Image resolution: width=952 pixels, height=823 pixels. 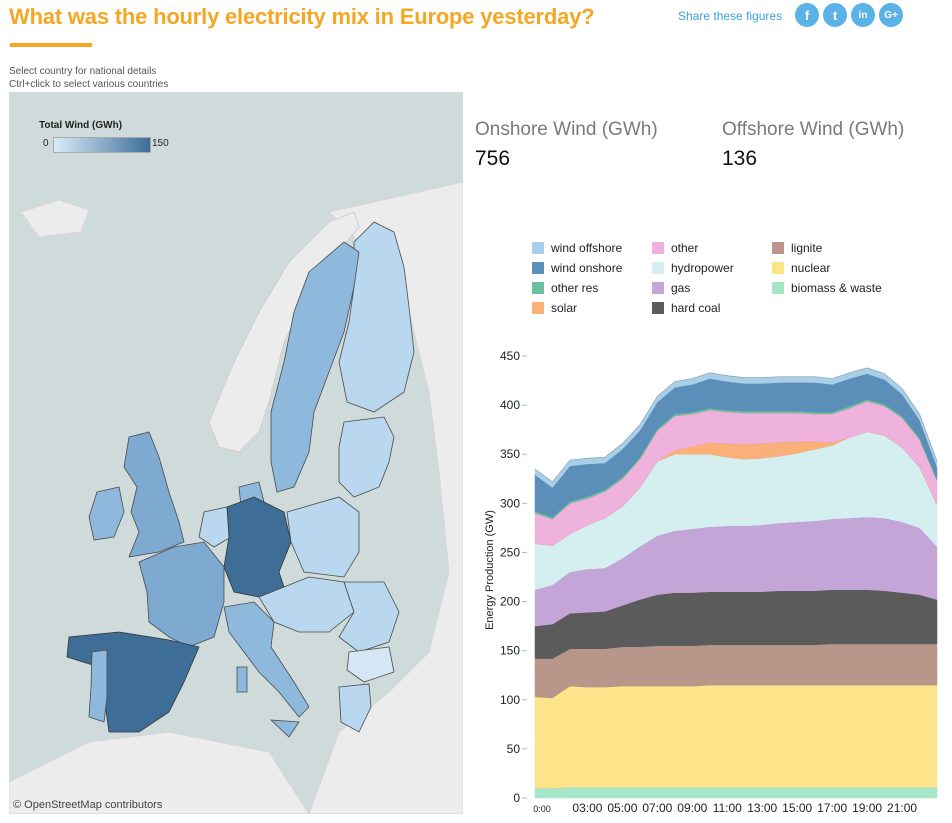 What do you see at coordinates (89, 84) in the screenshot?
I see `map-instruction-ctrl: Ctrl+click to select various countries` at bounding box center [89, 84].